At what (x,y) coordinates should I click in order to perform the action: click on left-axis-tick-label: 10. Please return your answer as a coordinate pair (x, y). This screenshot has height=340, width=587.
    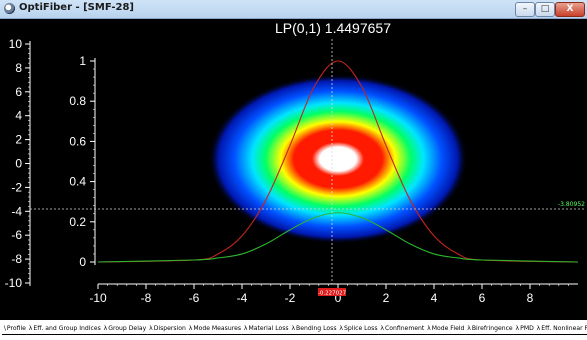
    Looking at the image, I should click on (16, 44).